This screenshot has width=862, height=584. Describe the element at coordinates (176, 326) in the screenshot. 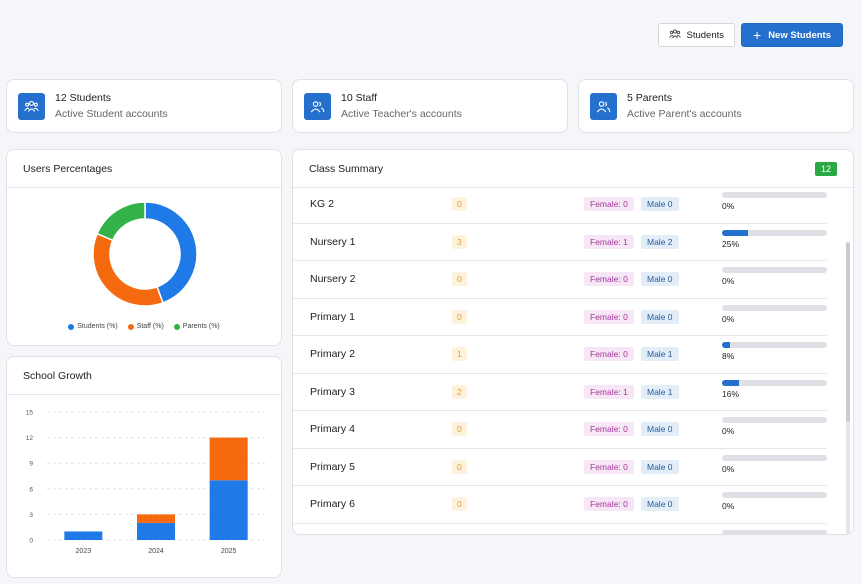

I see `parents-legend-dot` at that location.